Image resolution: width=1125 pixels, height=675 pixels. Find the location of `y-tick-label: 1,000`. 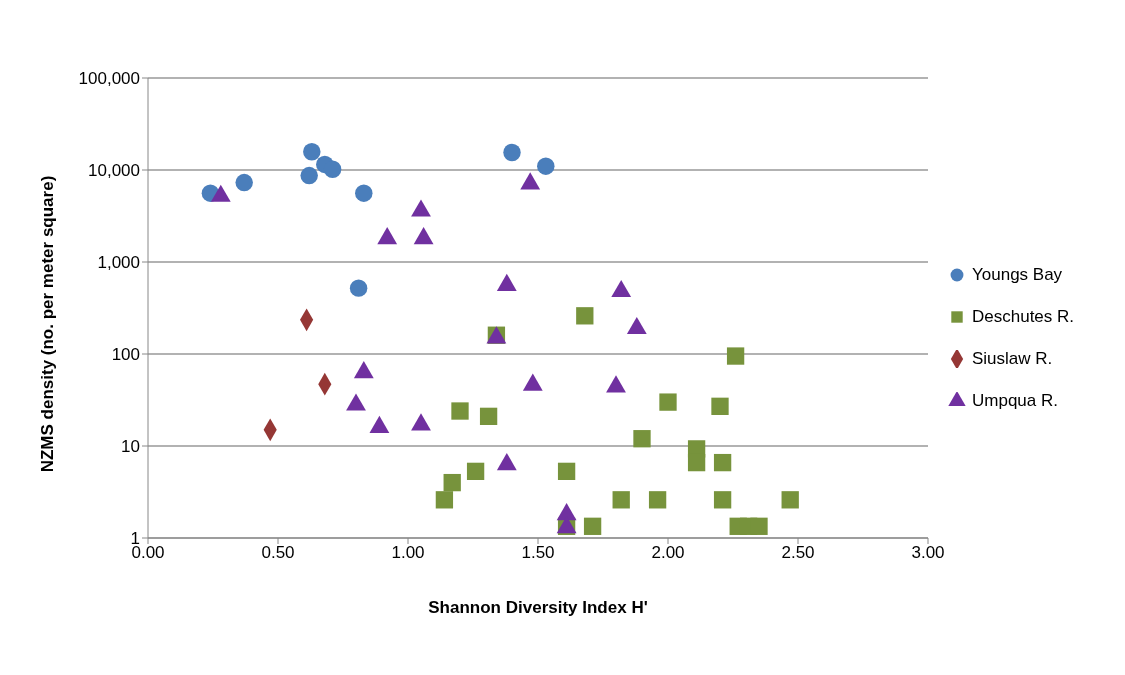

y-tick-label: 1,000 is located at coordinates (118, 263).